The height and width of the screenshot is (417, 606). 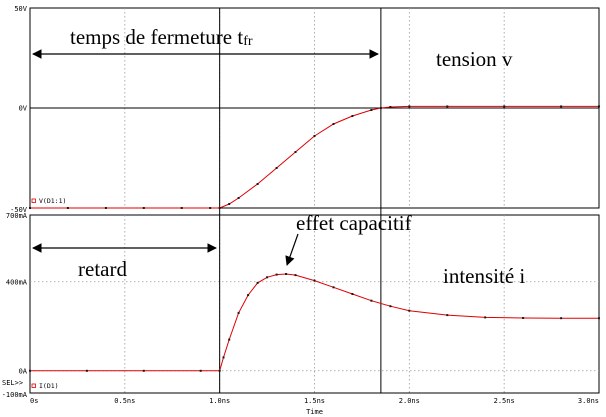 What do you see at coordinates (23, 109) in the screenshot?
I see `top-y-tick-label: 0V` at bounding box center [23, 109].